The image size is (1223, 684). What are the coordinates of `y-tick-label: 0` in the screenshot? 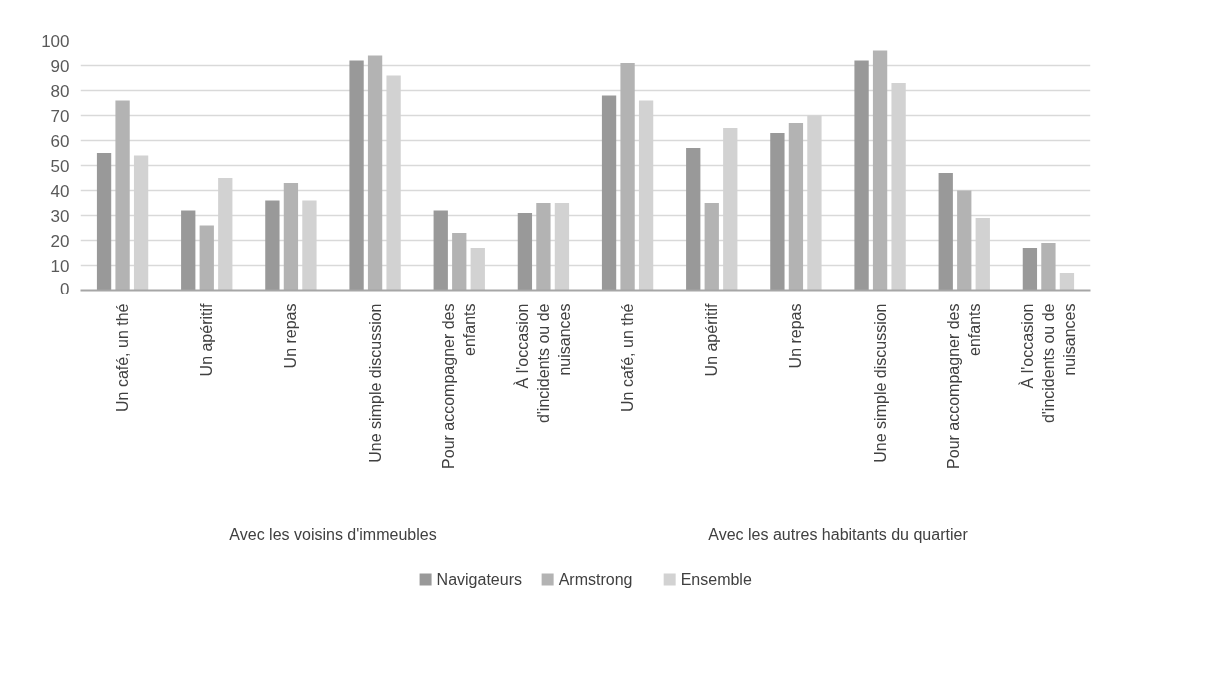 It's located at (65, 289).